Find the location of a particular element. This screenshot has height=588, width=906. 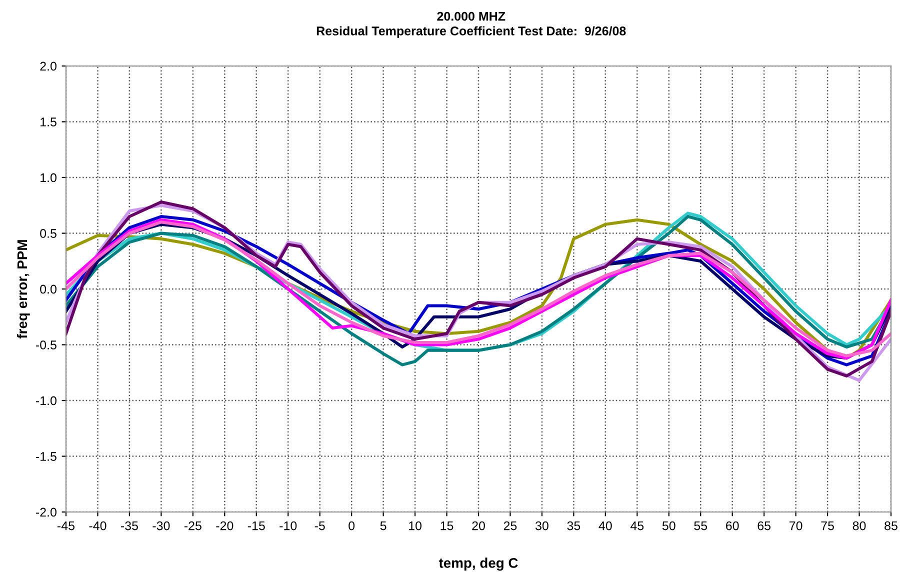

x-tick-label: 80 is located at coordinates (859, 525).